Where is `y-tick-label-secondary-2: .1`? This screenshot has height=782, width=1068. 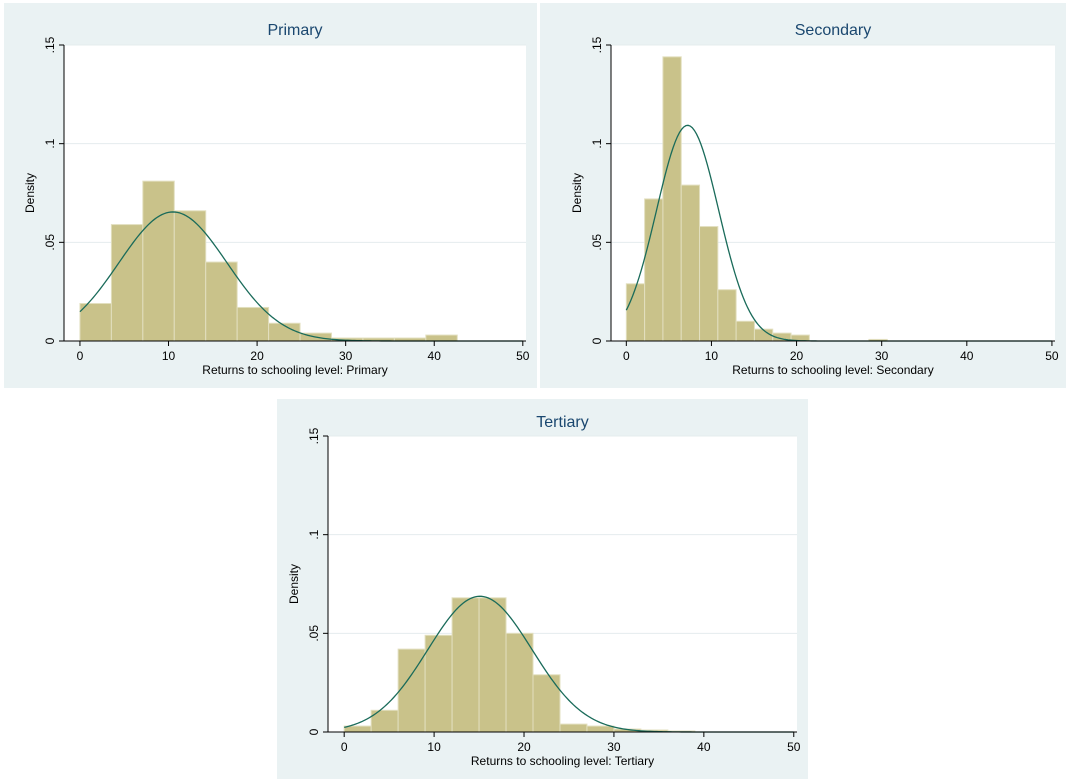 y-tick-label-secondary-2: .1 is located at coordinates (597, 143).